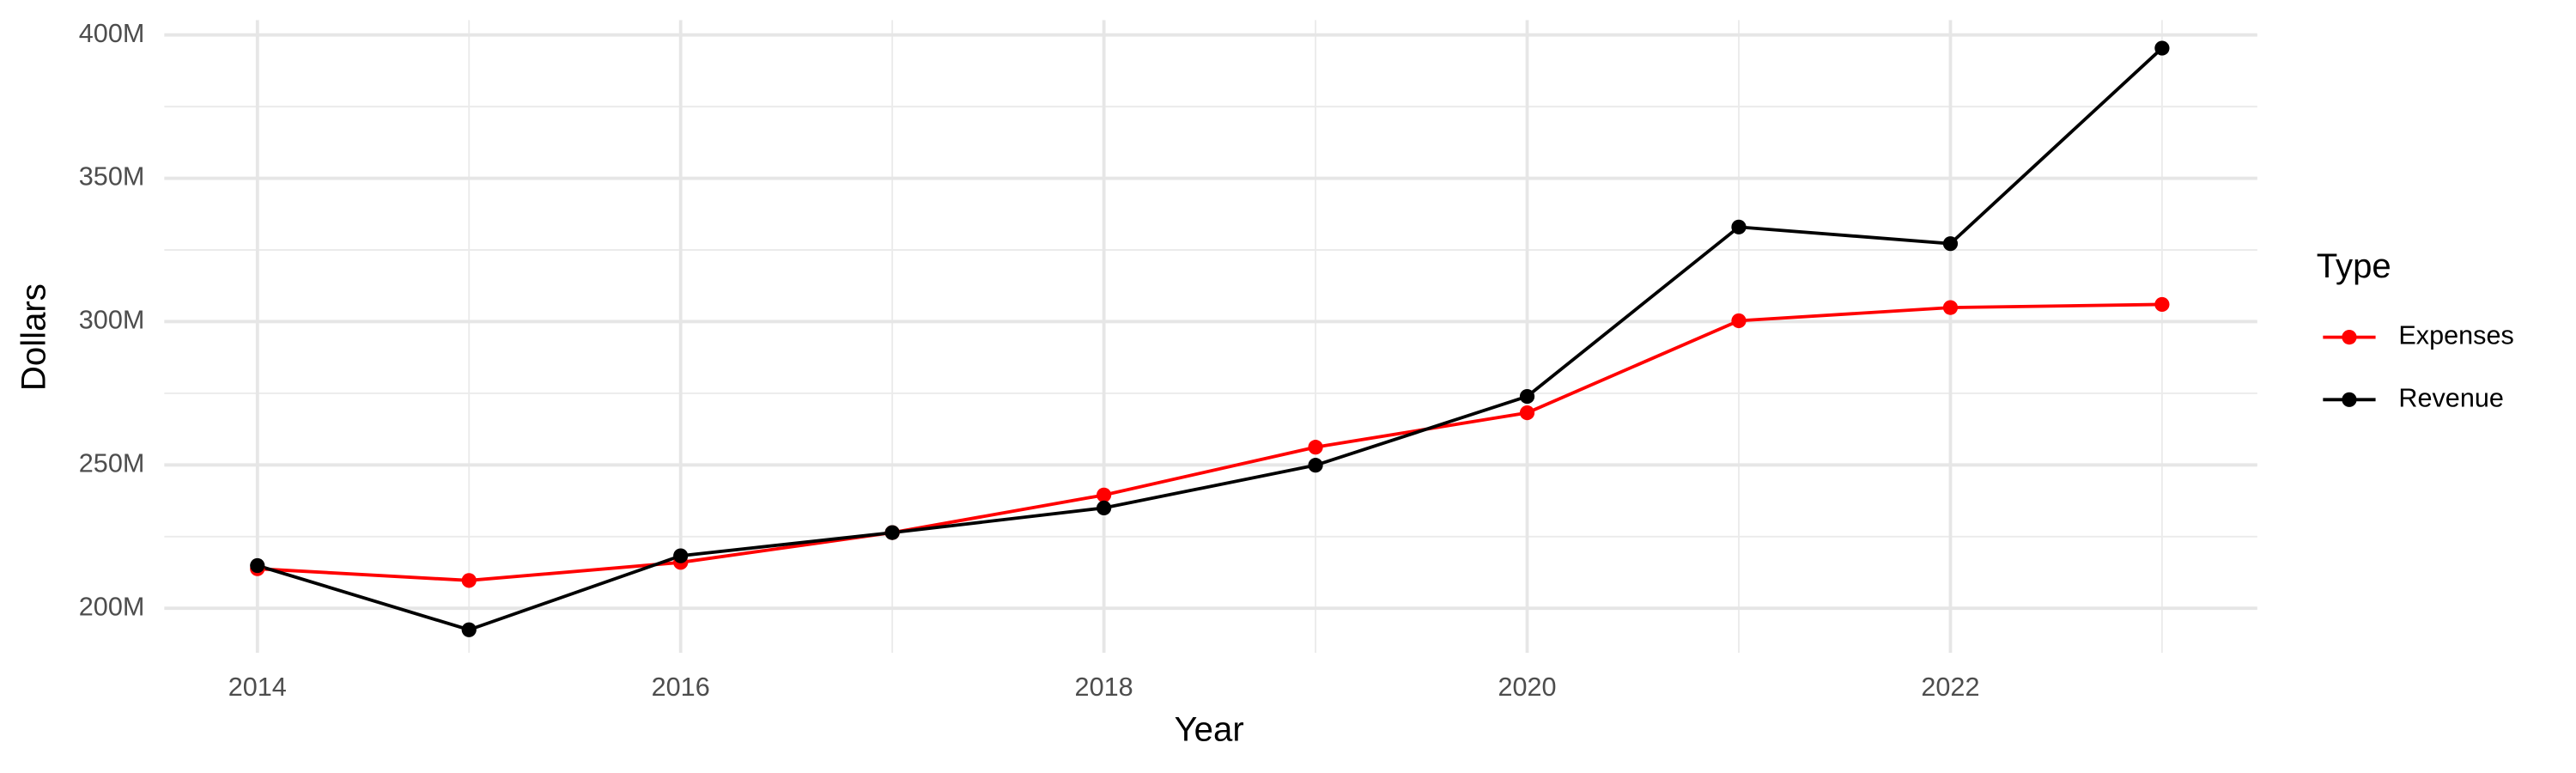  What do you see at coordinates (258, 687) in the screenshot?
I see `x-tick-label: 2014` at bounding box center [258, 687].